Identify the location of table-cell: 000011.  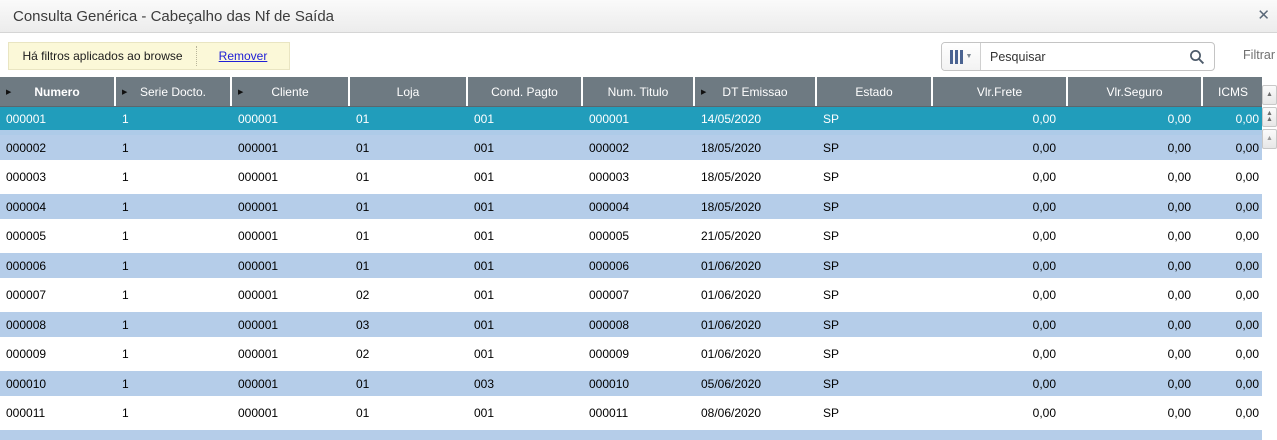
(609, 413).